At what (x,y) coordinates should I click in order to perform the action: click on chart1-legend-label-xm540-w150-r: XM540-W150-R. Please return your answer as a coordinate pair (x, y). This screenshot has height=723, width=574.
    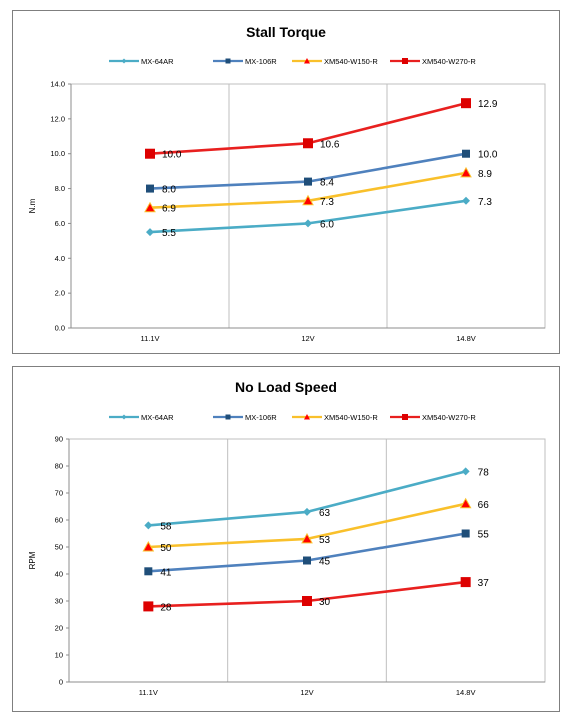
    Looking at the image, I should click on (351, 417).